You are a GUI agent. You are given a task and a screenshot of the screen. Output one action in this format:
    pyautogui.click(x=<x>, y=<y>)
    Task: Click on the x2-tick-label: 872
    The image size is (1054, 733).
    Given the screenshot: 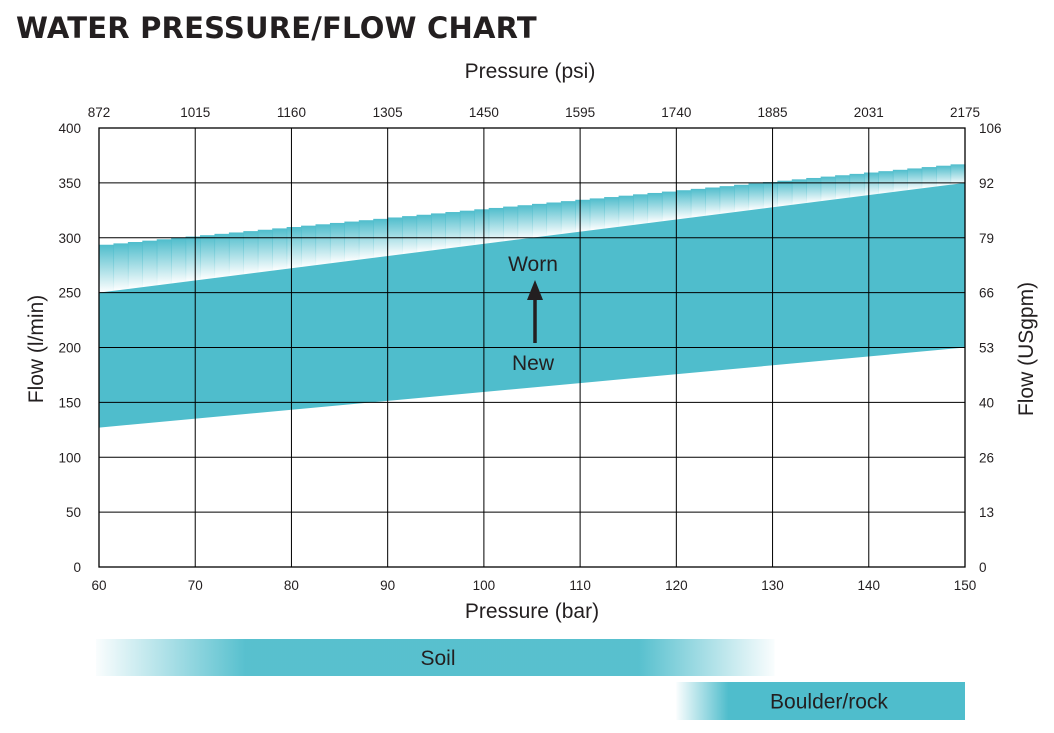 What is the action you would take?
    pyautogui.click(x=99, y=112)
    